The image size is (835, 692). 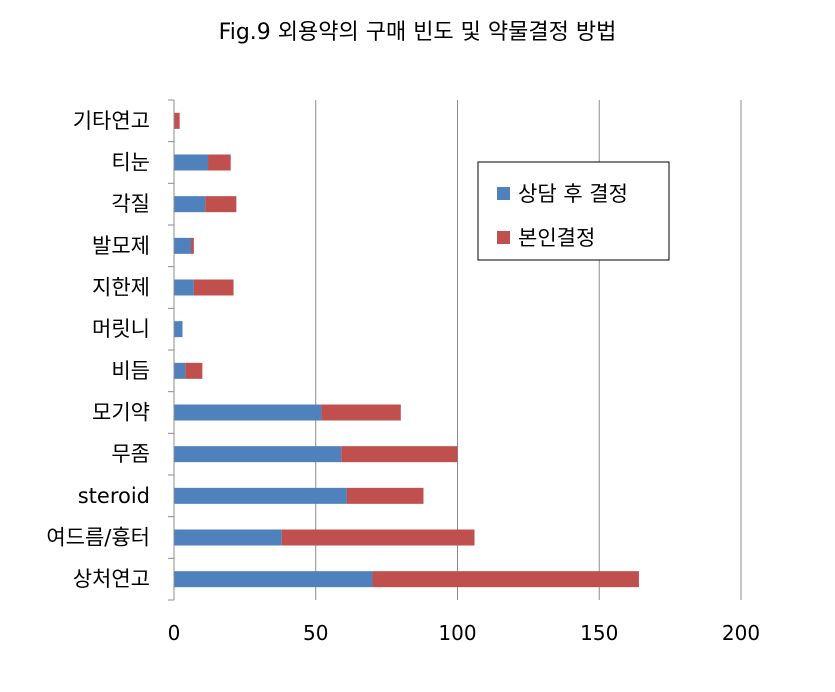 I want to click on x-tick-label: 200, so click(x=741, y=633).